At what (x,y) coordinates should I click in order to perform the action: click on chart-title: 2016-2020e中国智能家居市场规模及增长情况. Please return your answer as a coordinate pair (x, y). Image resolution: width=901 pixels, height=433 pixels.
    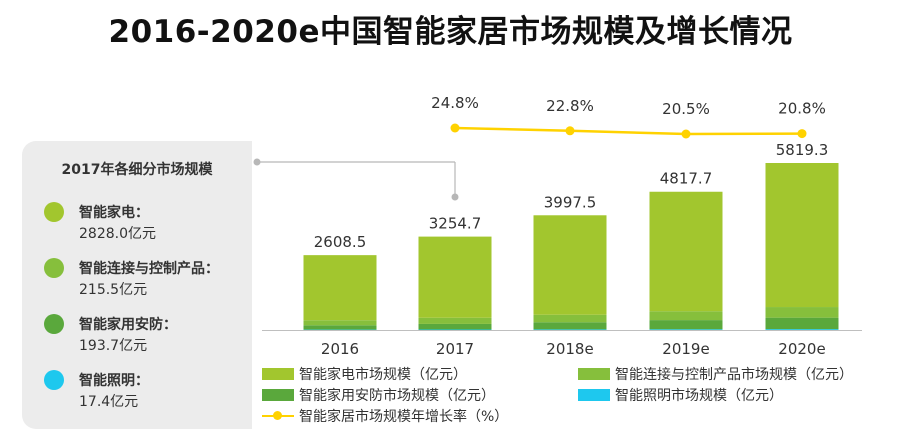
    Looking at the image, I should click on (450, 32).